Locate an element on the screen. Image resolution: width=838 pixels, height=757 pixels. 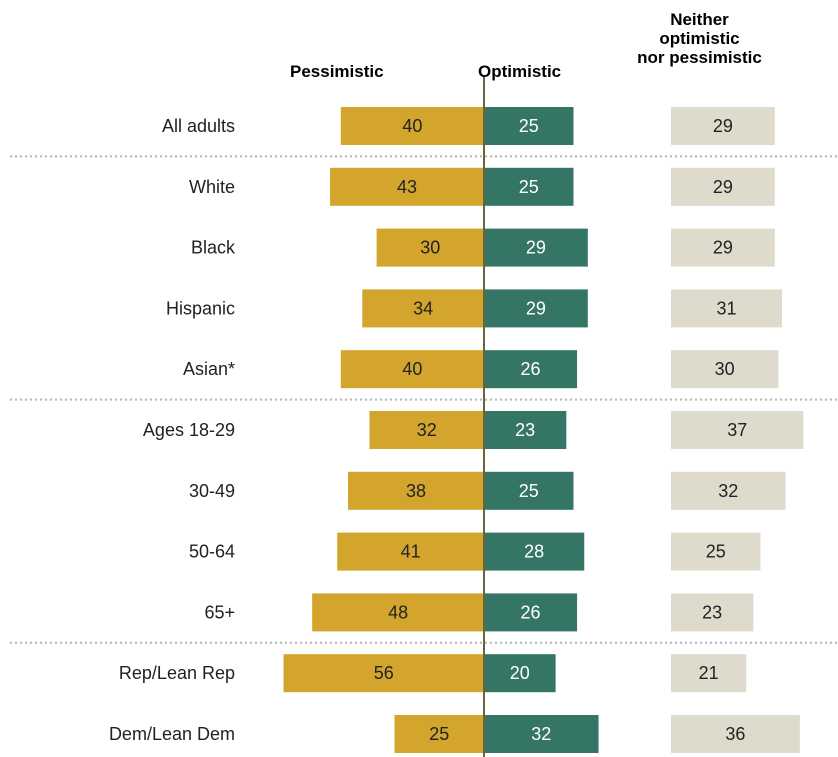
header-neither: Neither optimistic nor pessimistic is located at coordinates (699, 38).